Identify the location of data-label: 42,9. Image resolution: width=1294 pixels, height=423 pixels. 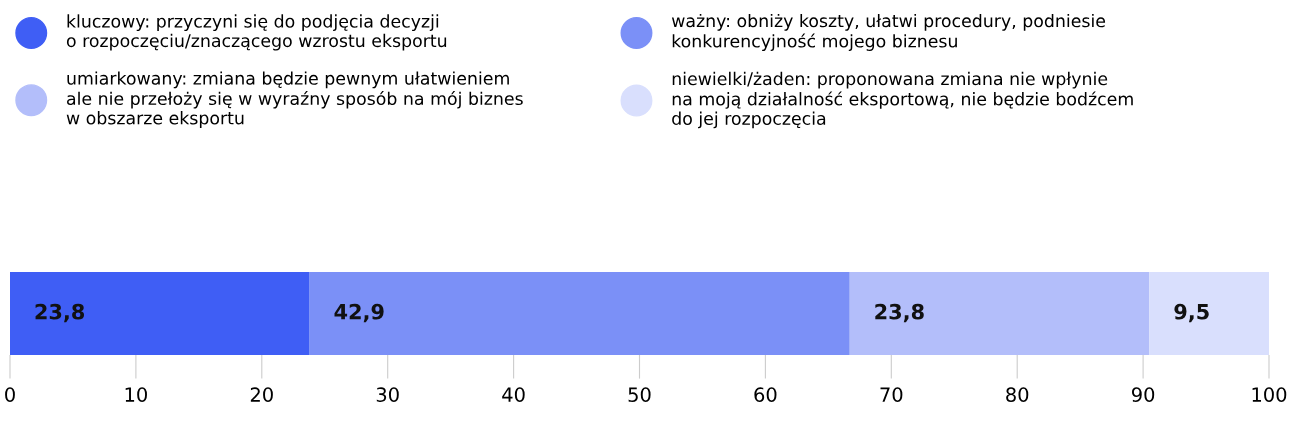
(359, 313).